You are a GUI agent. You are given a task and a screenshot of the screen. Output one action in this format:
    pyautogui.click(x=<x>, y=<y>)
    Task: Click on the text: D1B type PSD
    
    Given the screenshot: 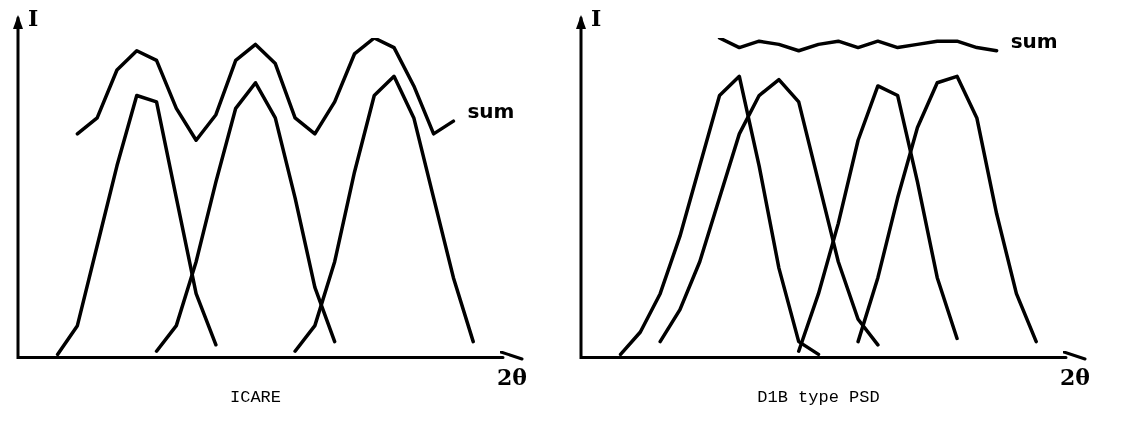 What is the action you would take?
    pyautogui.click(x=818, y=398)
    